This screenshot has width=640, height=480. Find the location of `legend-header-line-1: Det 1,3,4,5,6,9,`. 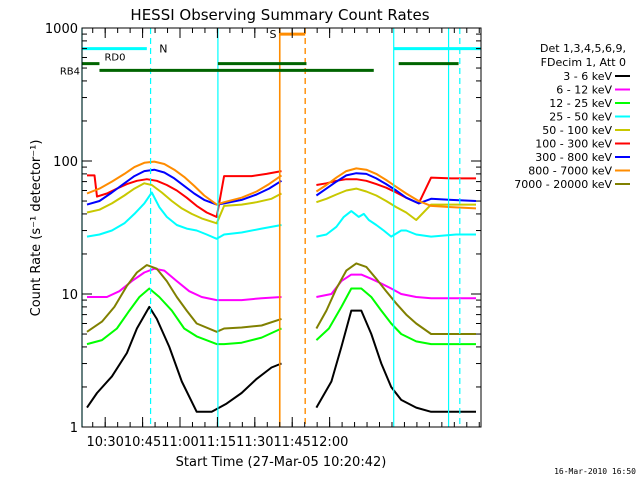

legend-header-line-1: Det 1,3,4,5,6,9, is located at coordinates (583, 48).